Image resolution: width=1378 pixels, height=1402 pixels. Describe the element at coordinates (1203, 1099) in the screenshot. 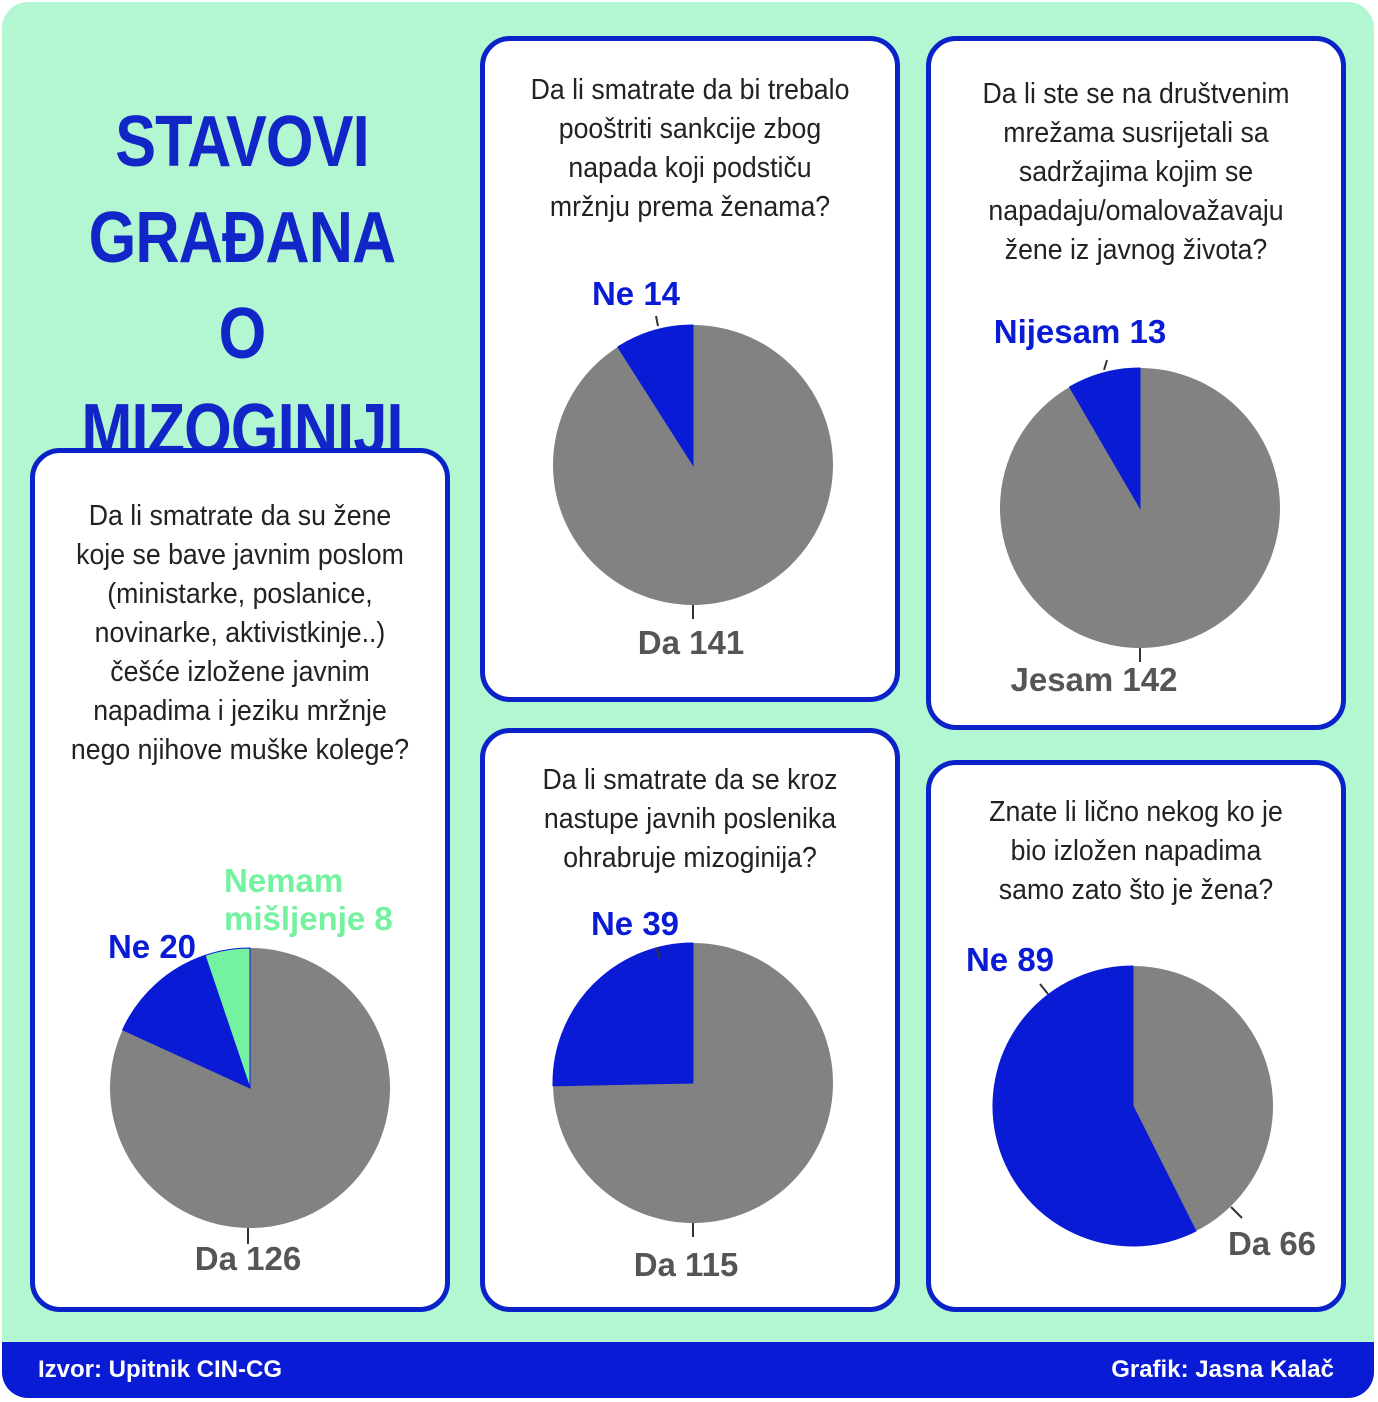

I see `pie-slice-da` at that location.